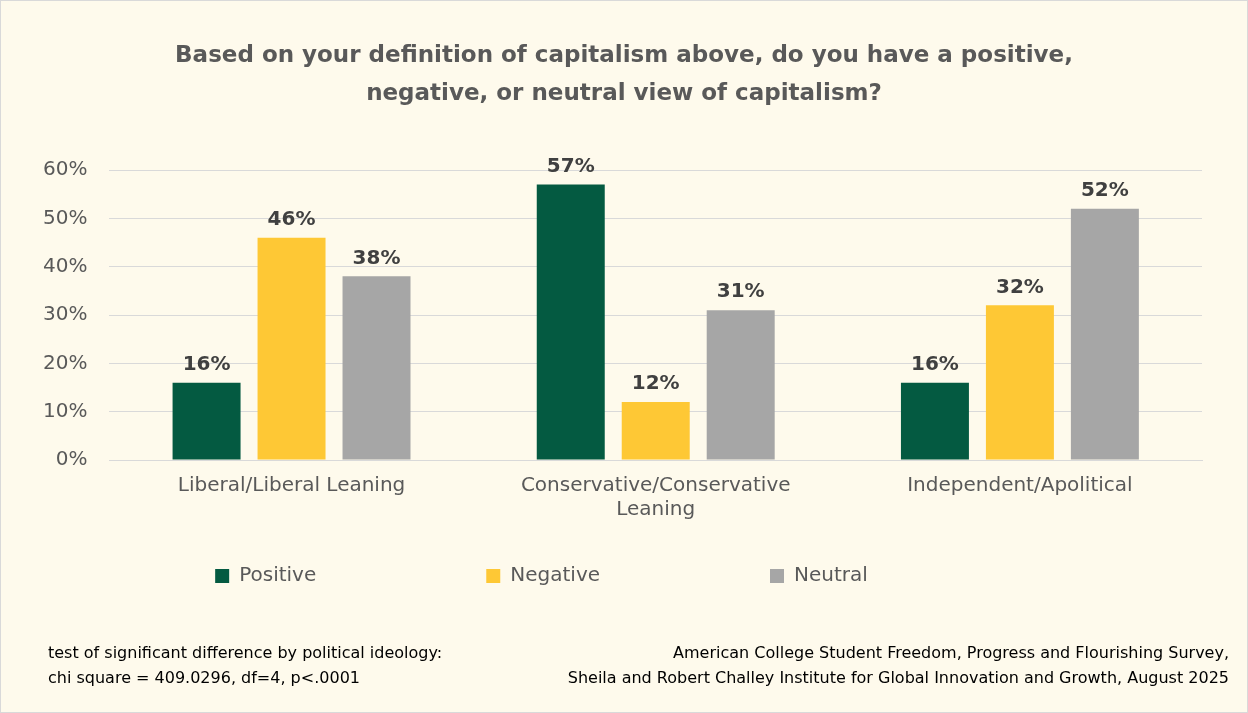 Image resolution: width=1248 pixels, height=713 pixels. I want to click on y-tick-label: 60%, so click(65, 168).